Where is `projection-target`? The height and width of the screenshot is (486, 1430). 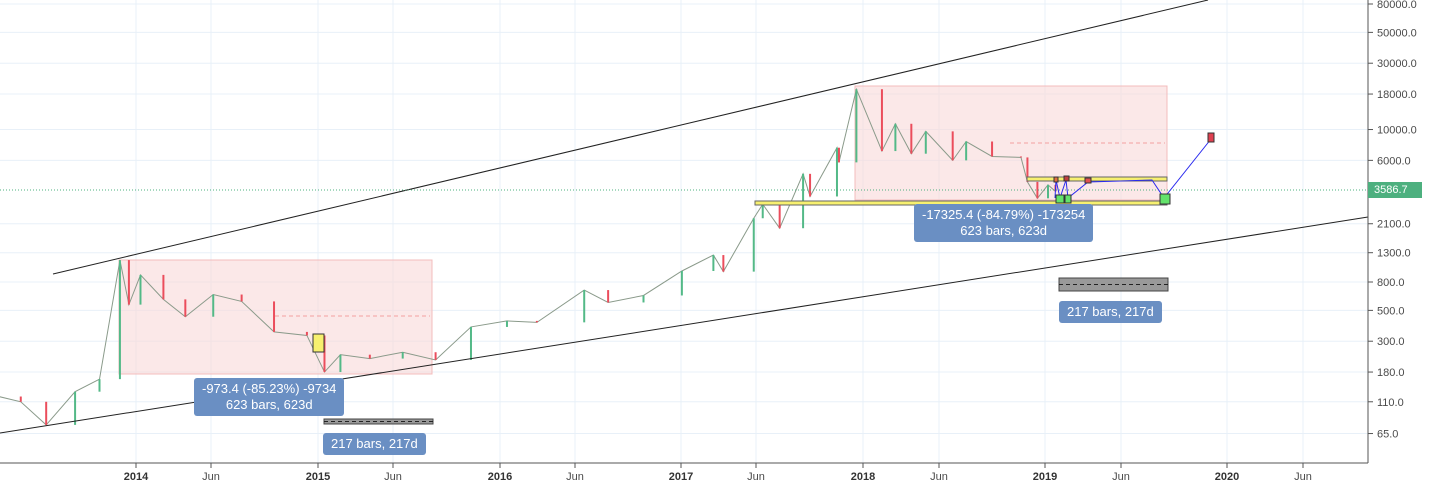 projection-target is located at coordinates (1211, 137).